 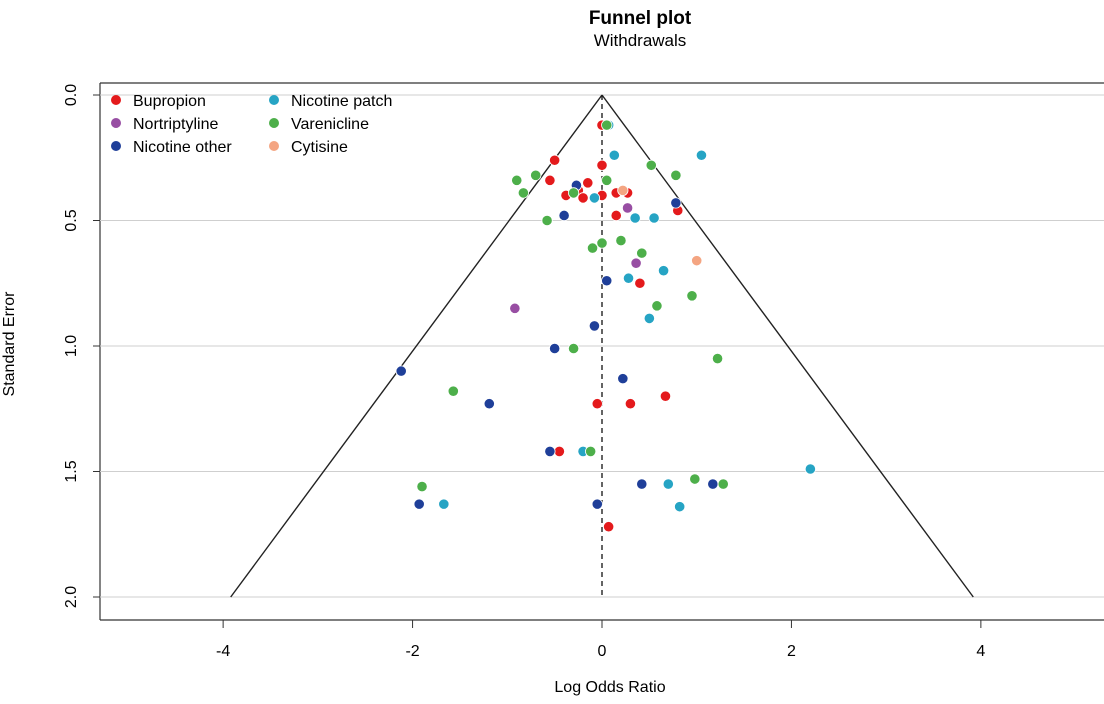 I want to click on legend-marker-cytisine, so click(x=274, y=146).